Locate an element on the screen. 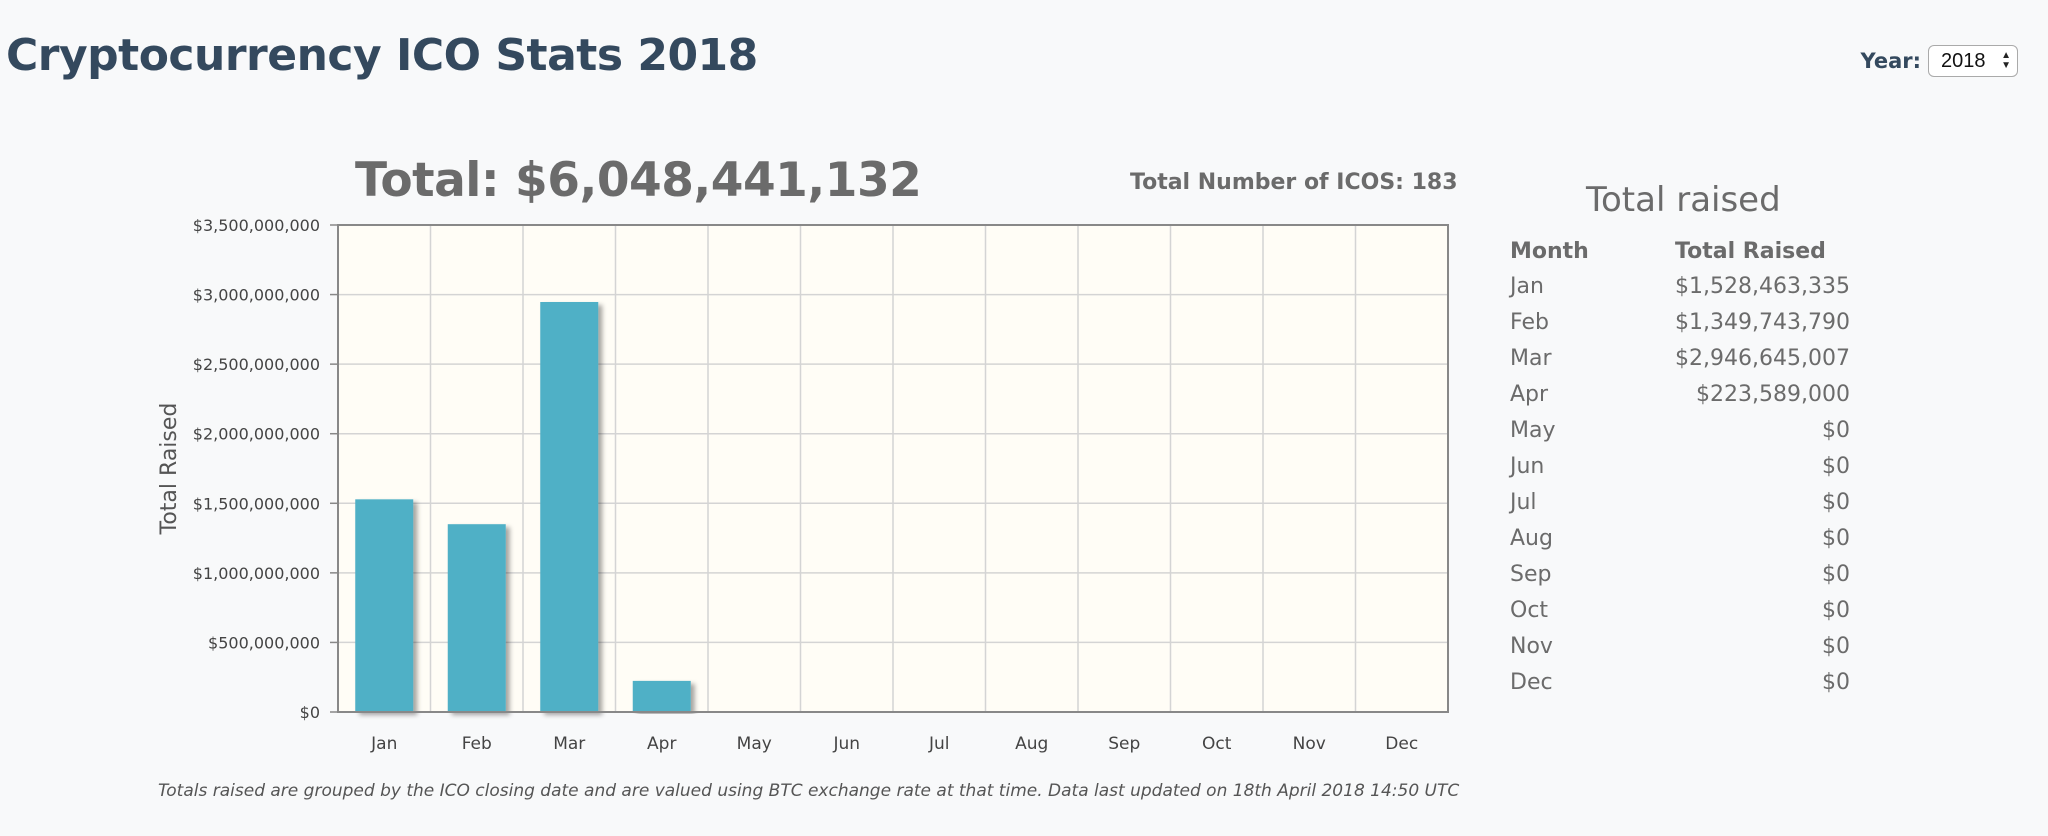  ico-count: Total Number of ICOS: 183 is located at coordinates (1294, 182).